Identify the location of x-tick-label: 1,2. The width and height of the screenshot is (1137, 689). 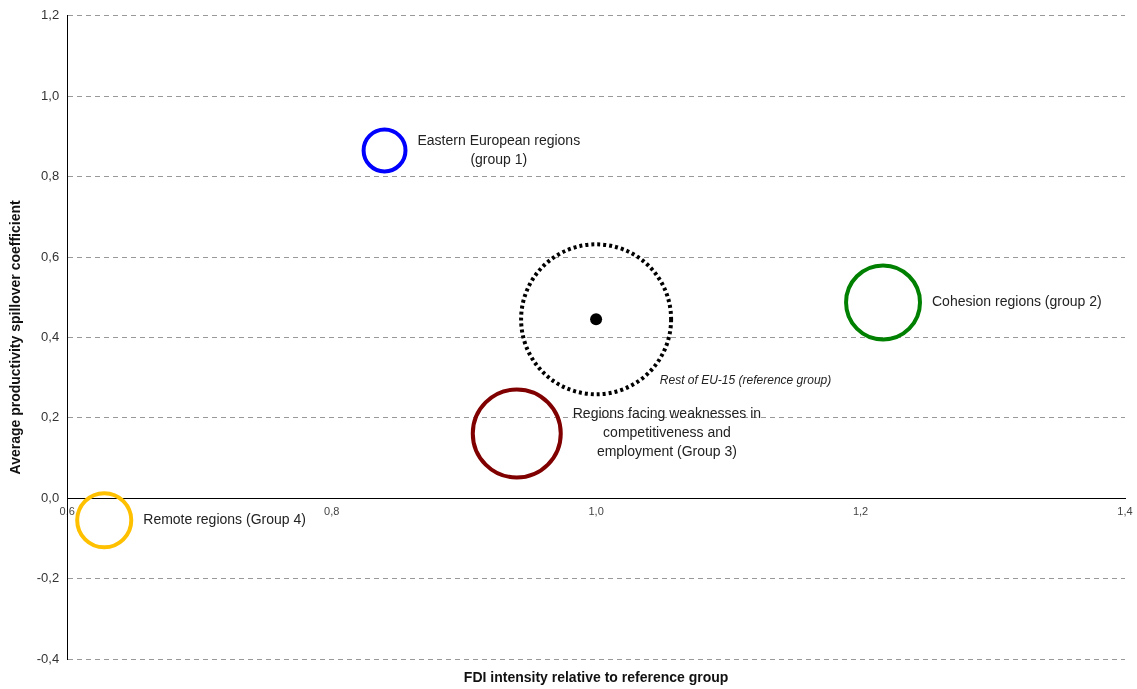
(860, 510).